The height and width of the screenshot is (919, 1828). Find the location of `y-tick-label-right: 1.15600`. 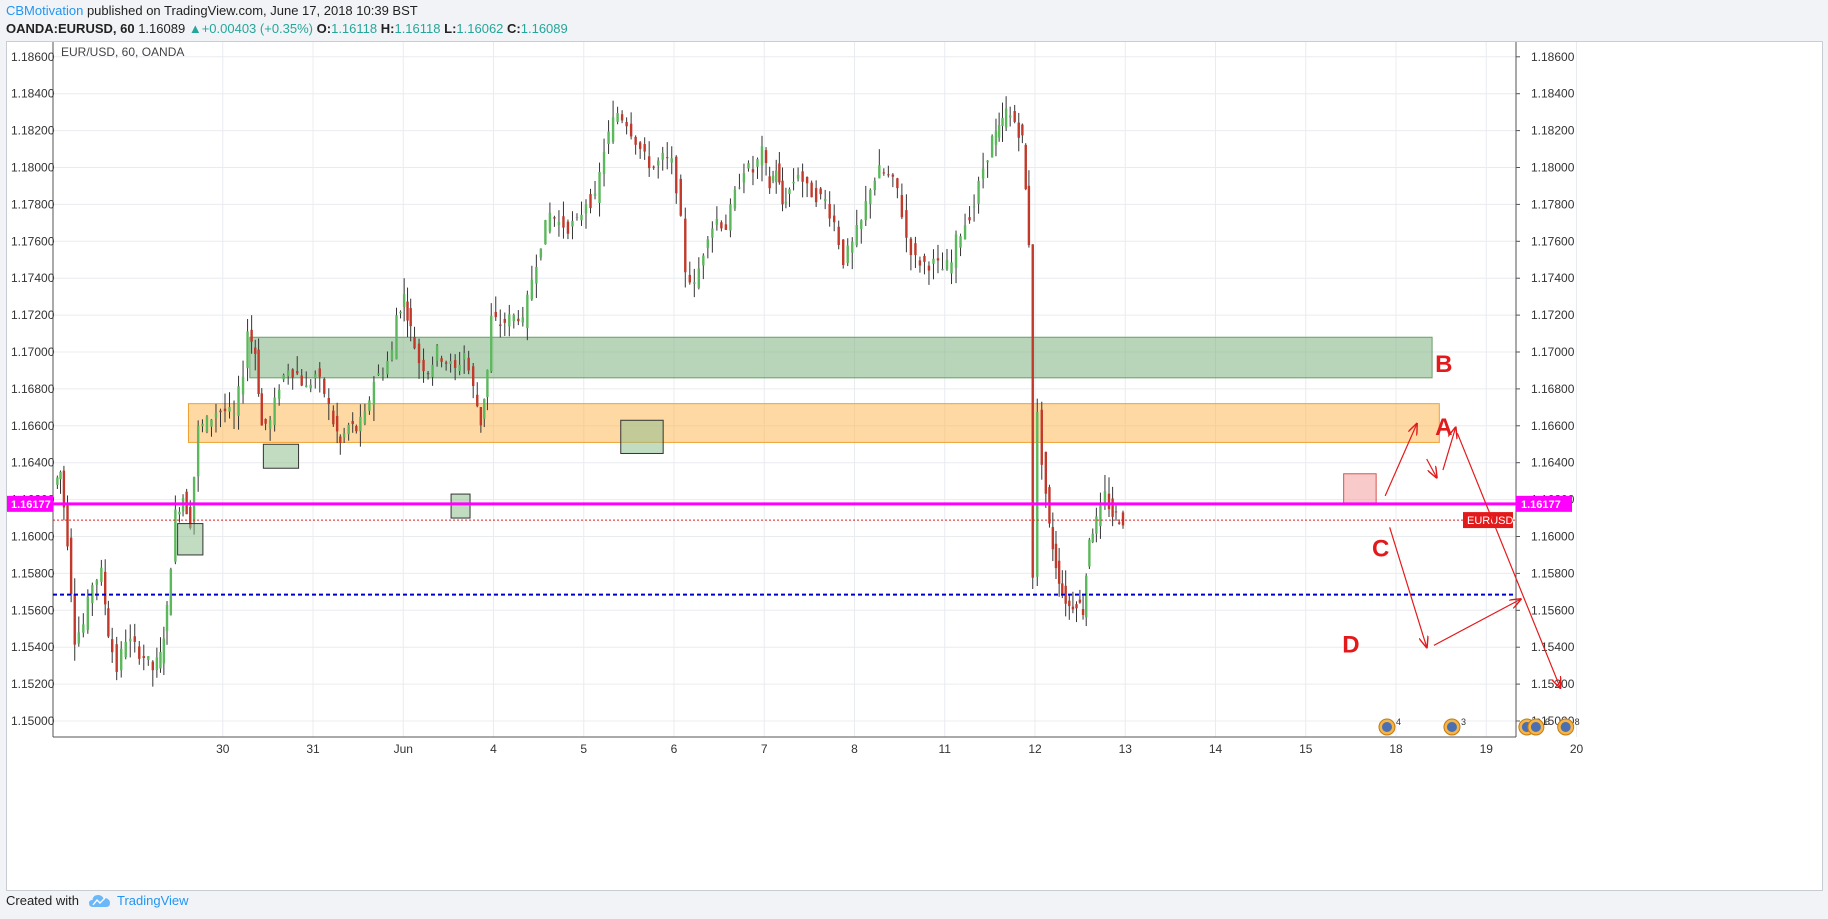

y-tick-label-right: 1.15600 is located at coordinates (1553, 610).